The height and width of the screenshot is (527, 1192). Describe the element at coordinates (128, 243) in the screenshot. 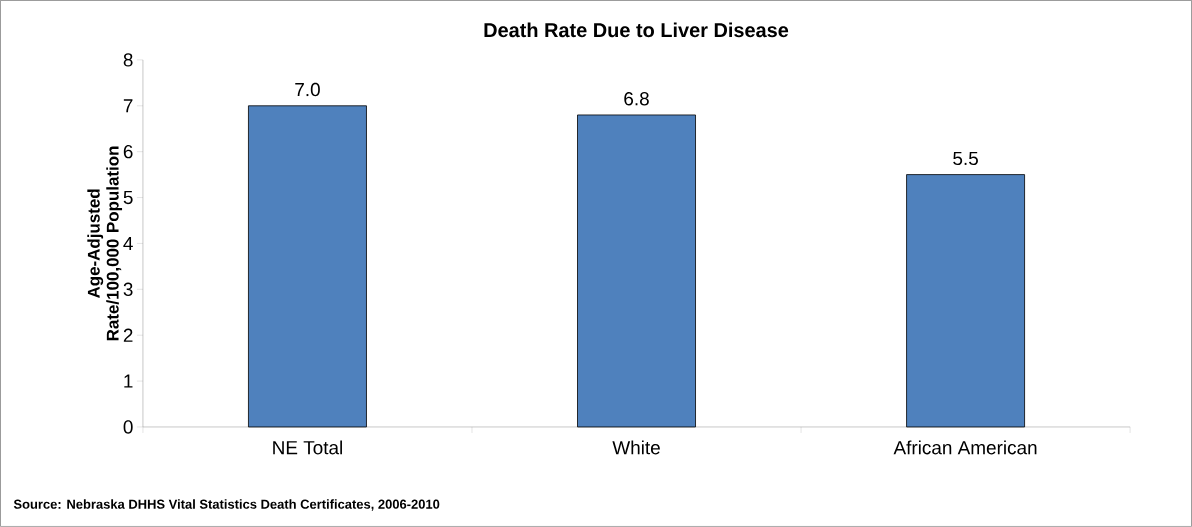

I see `y-tick-label: 4` at that location.